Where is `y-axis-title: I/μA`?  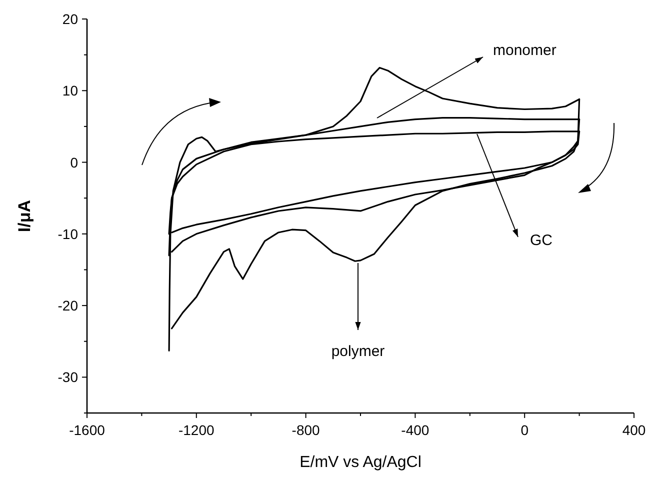 y-axis-title: I/μA is located at coordinates (24, 216).